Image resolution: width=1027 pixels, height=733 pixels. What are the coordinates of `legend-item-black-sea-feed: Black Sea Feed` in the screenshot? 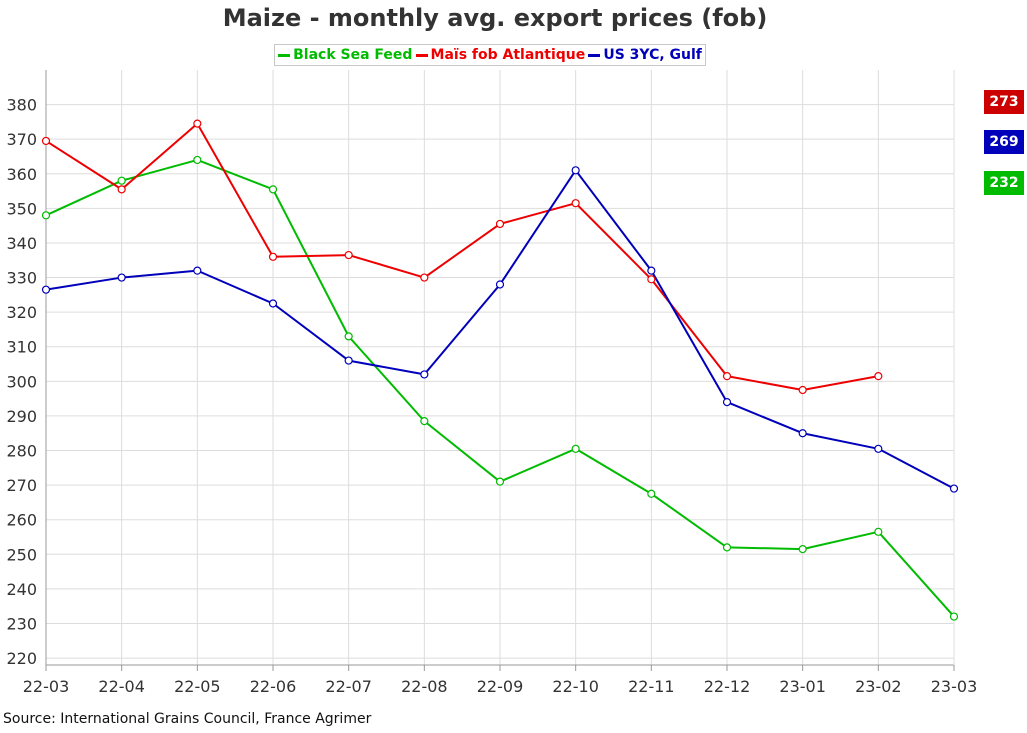 It's located at (345, 55).